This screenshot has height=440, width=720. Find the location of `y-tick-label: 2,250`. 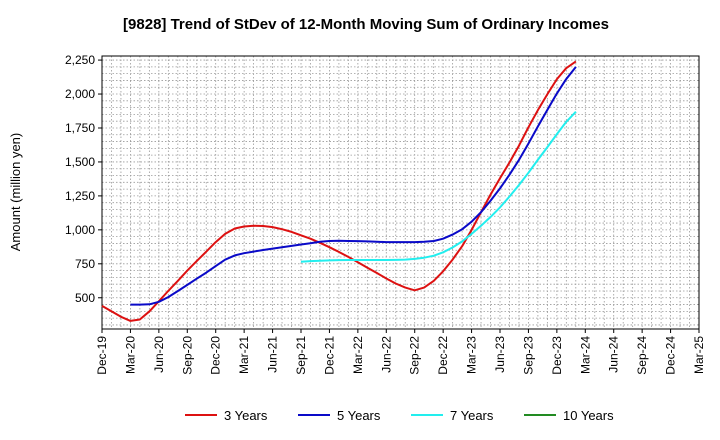

y-tick-label: 2,250 is located at coordinates (80, 60).